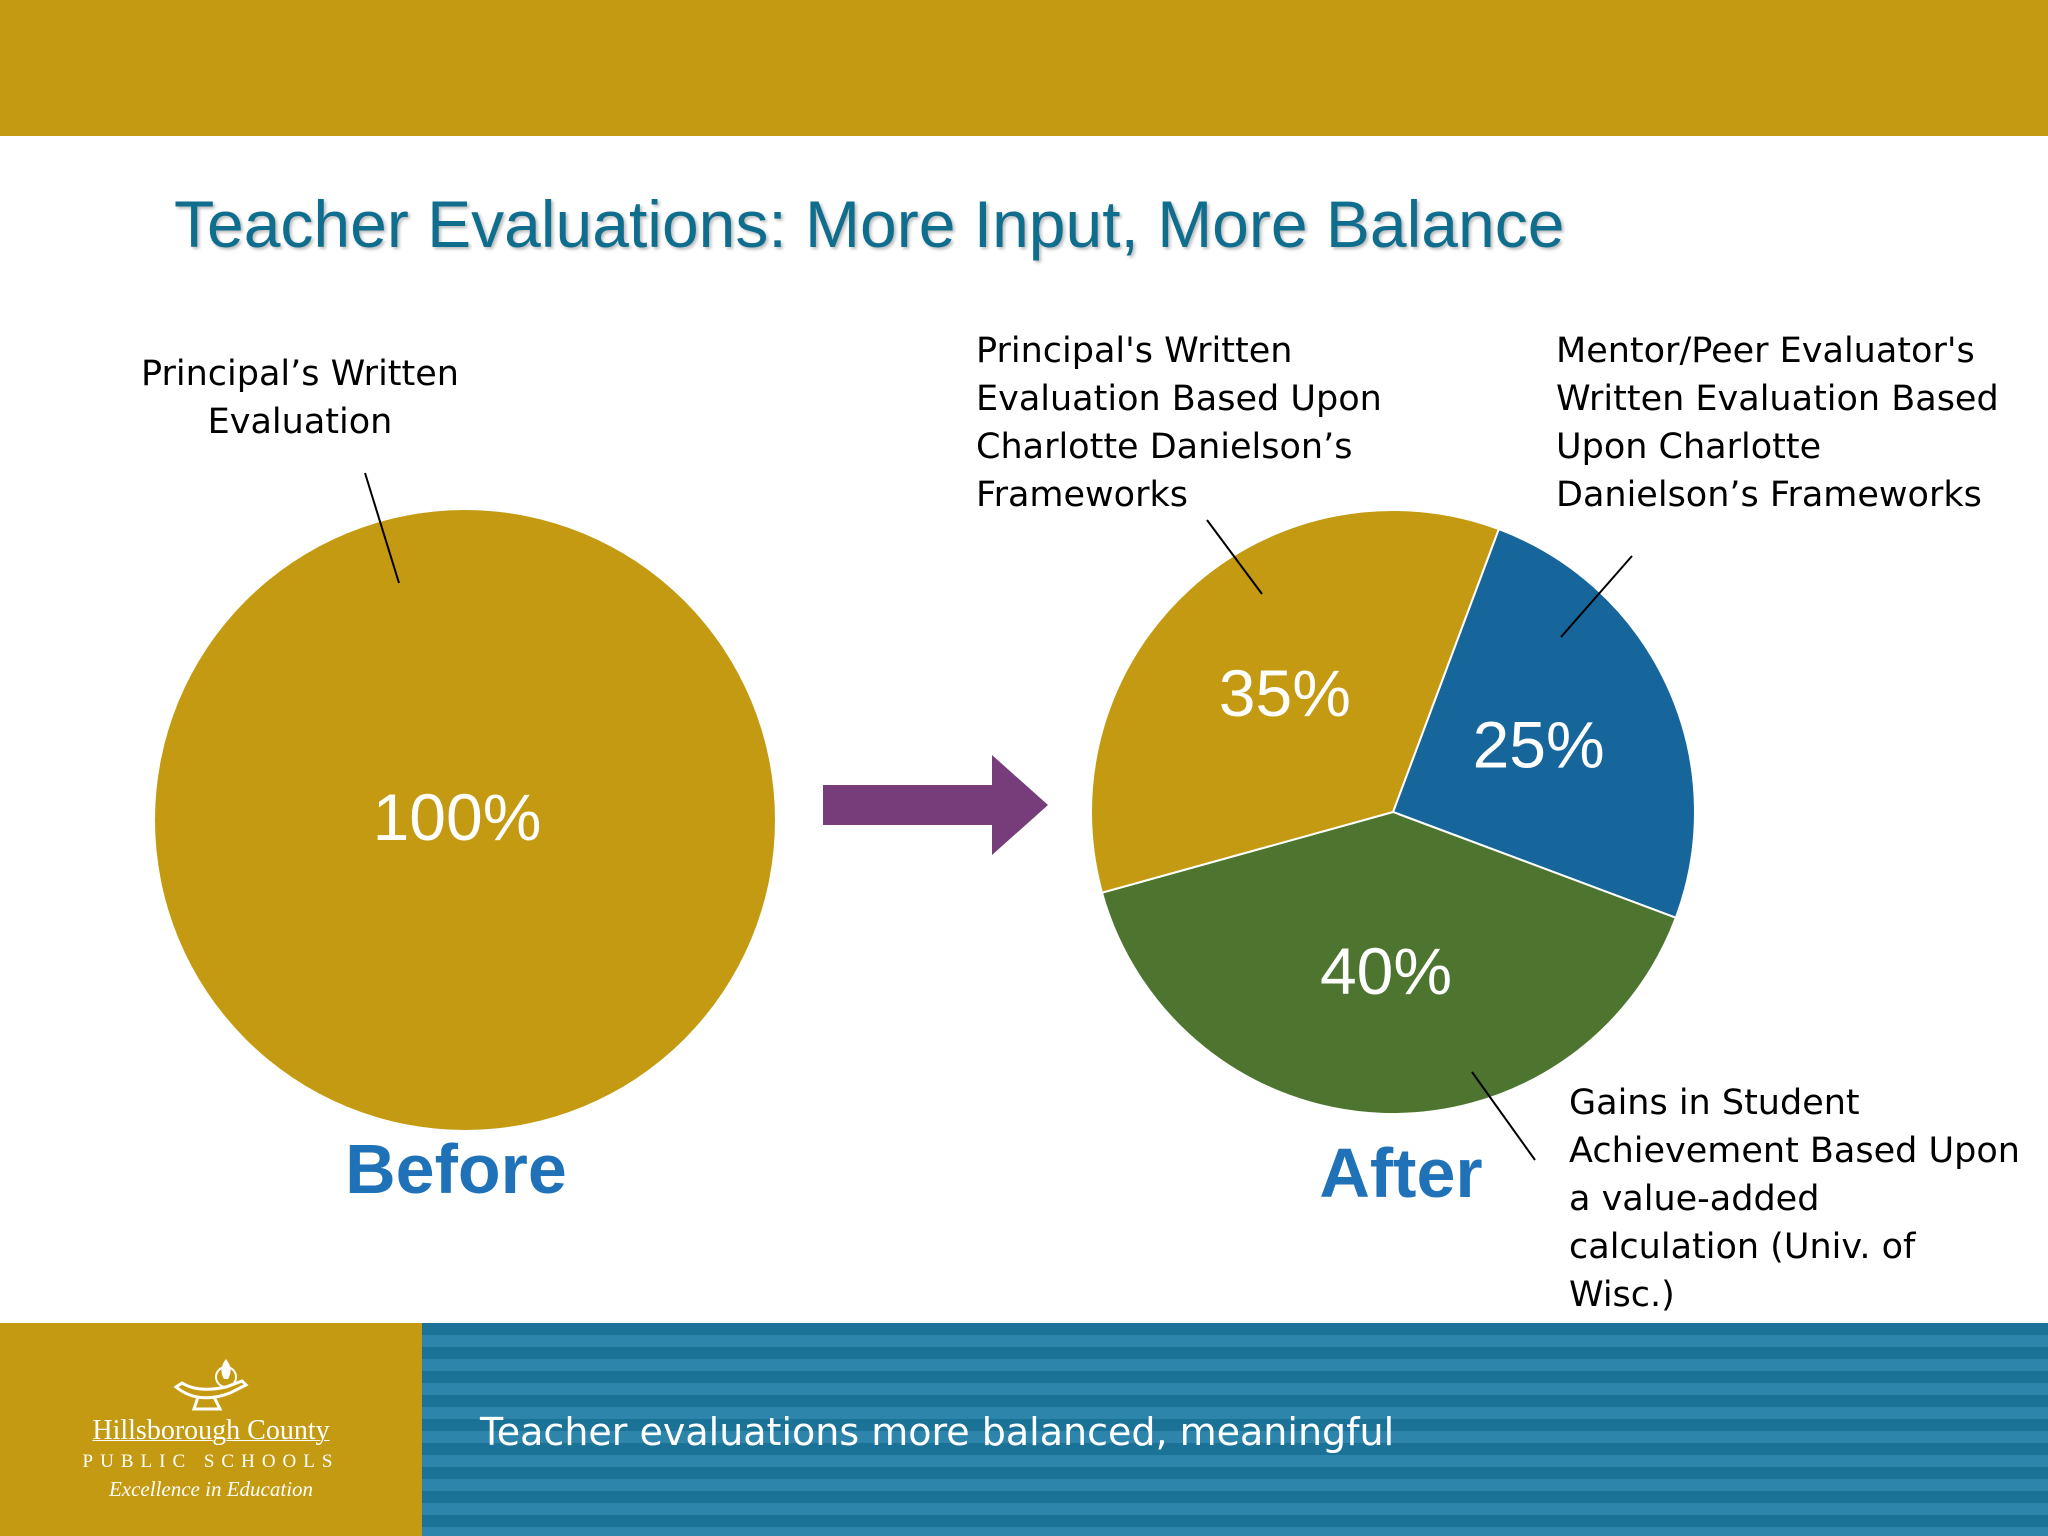 This screenshot has height=1536, width=2048. Describe the element at coordinates (1596, 596) in the screenshot. I see `leader-line-mentor` at that location.